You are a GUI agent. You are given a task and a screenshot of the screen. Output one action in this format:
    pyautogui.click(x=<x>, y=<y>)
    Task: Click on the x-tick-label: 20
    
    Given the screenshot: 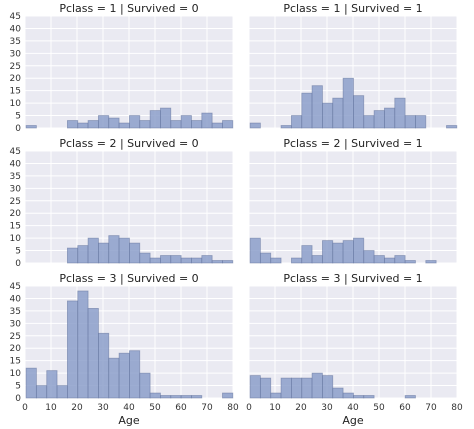 What is the action you would take?
    pyautogui.click(x=77, y=408)
    